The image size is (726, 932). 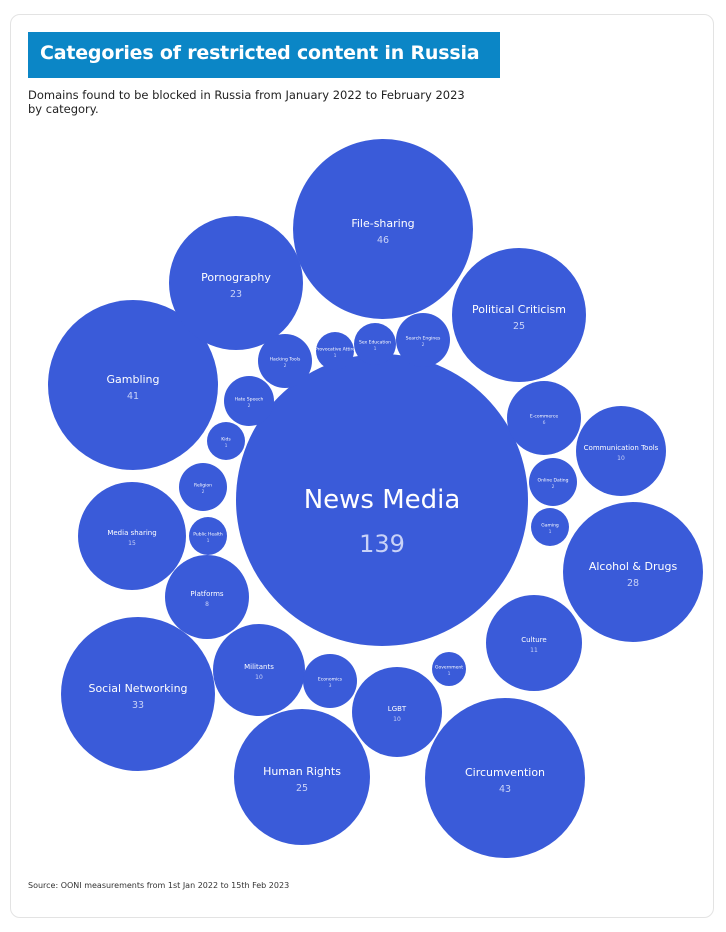 I want to click on bubble-label-social-networking: Social Networking, so click(x=137, y=688).